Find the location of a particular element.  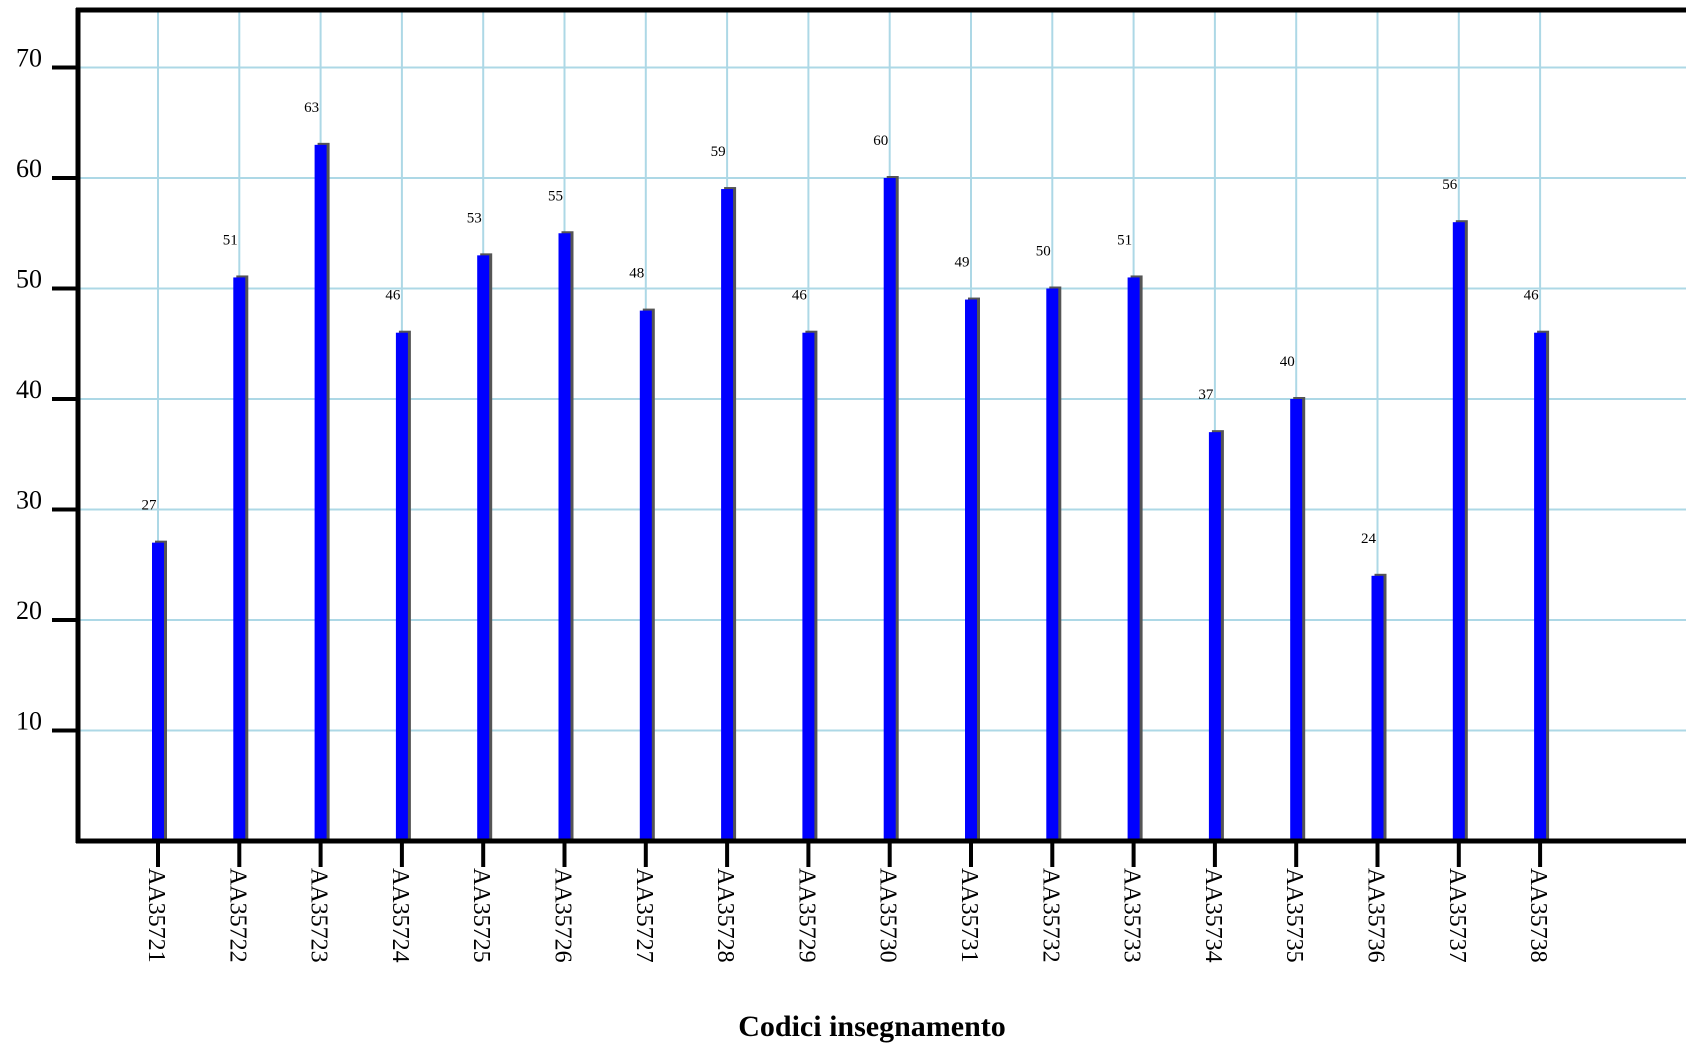

y-tick-label: 70 is located at coordinates (29, 58).